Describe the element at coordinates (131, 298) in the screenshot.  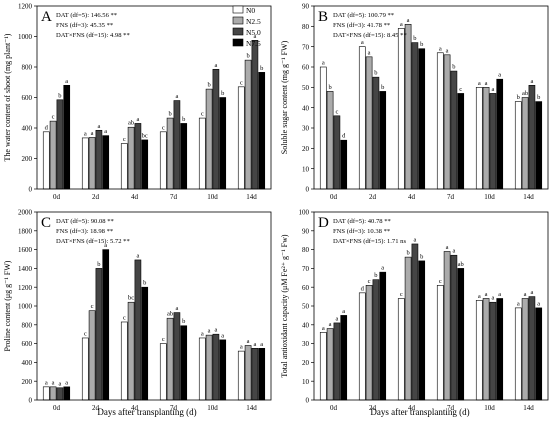
I see `significance-letter: bc` at that location.